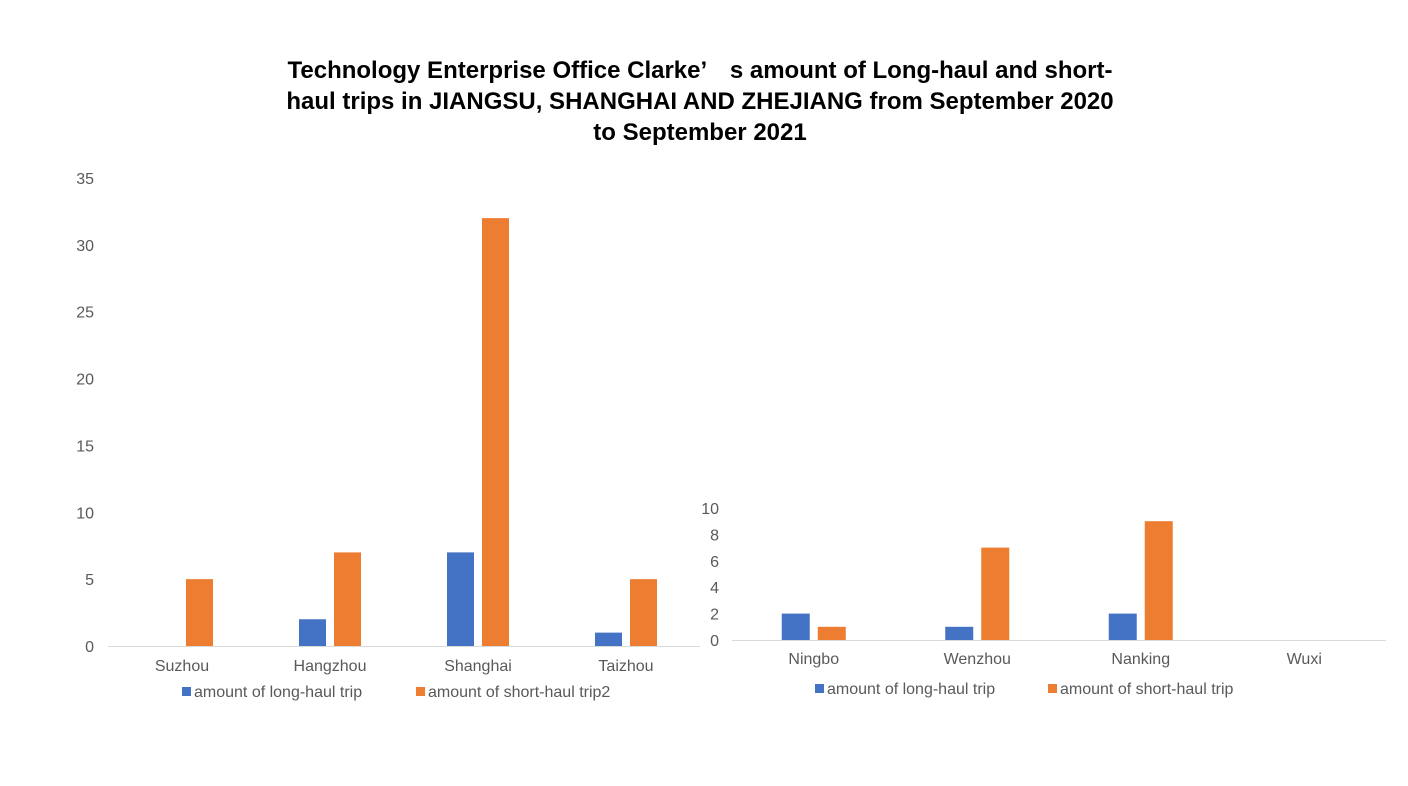  Describe the element at coordinates (700, 132) in the screenshot. I see `chart-title-line: to September 2021` at that location.